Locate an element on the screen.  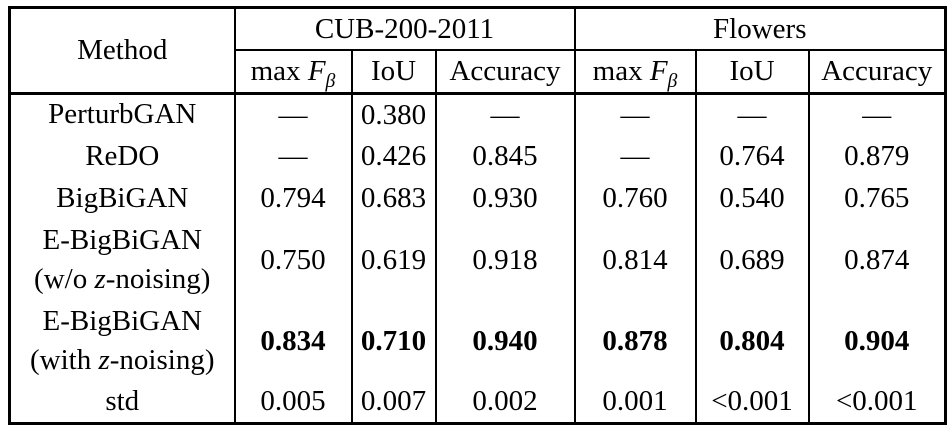
value-cell: 0.930 is located at coordinates (505, 198).